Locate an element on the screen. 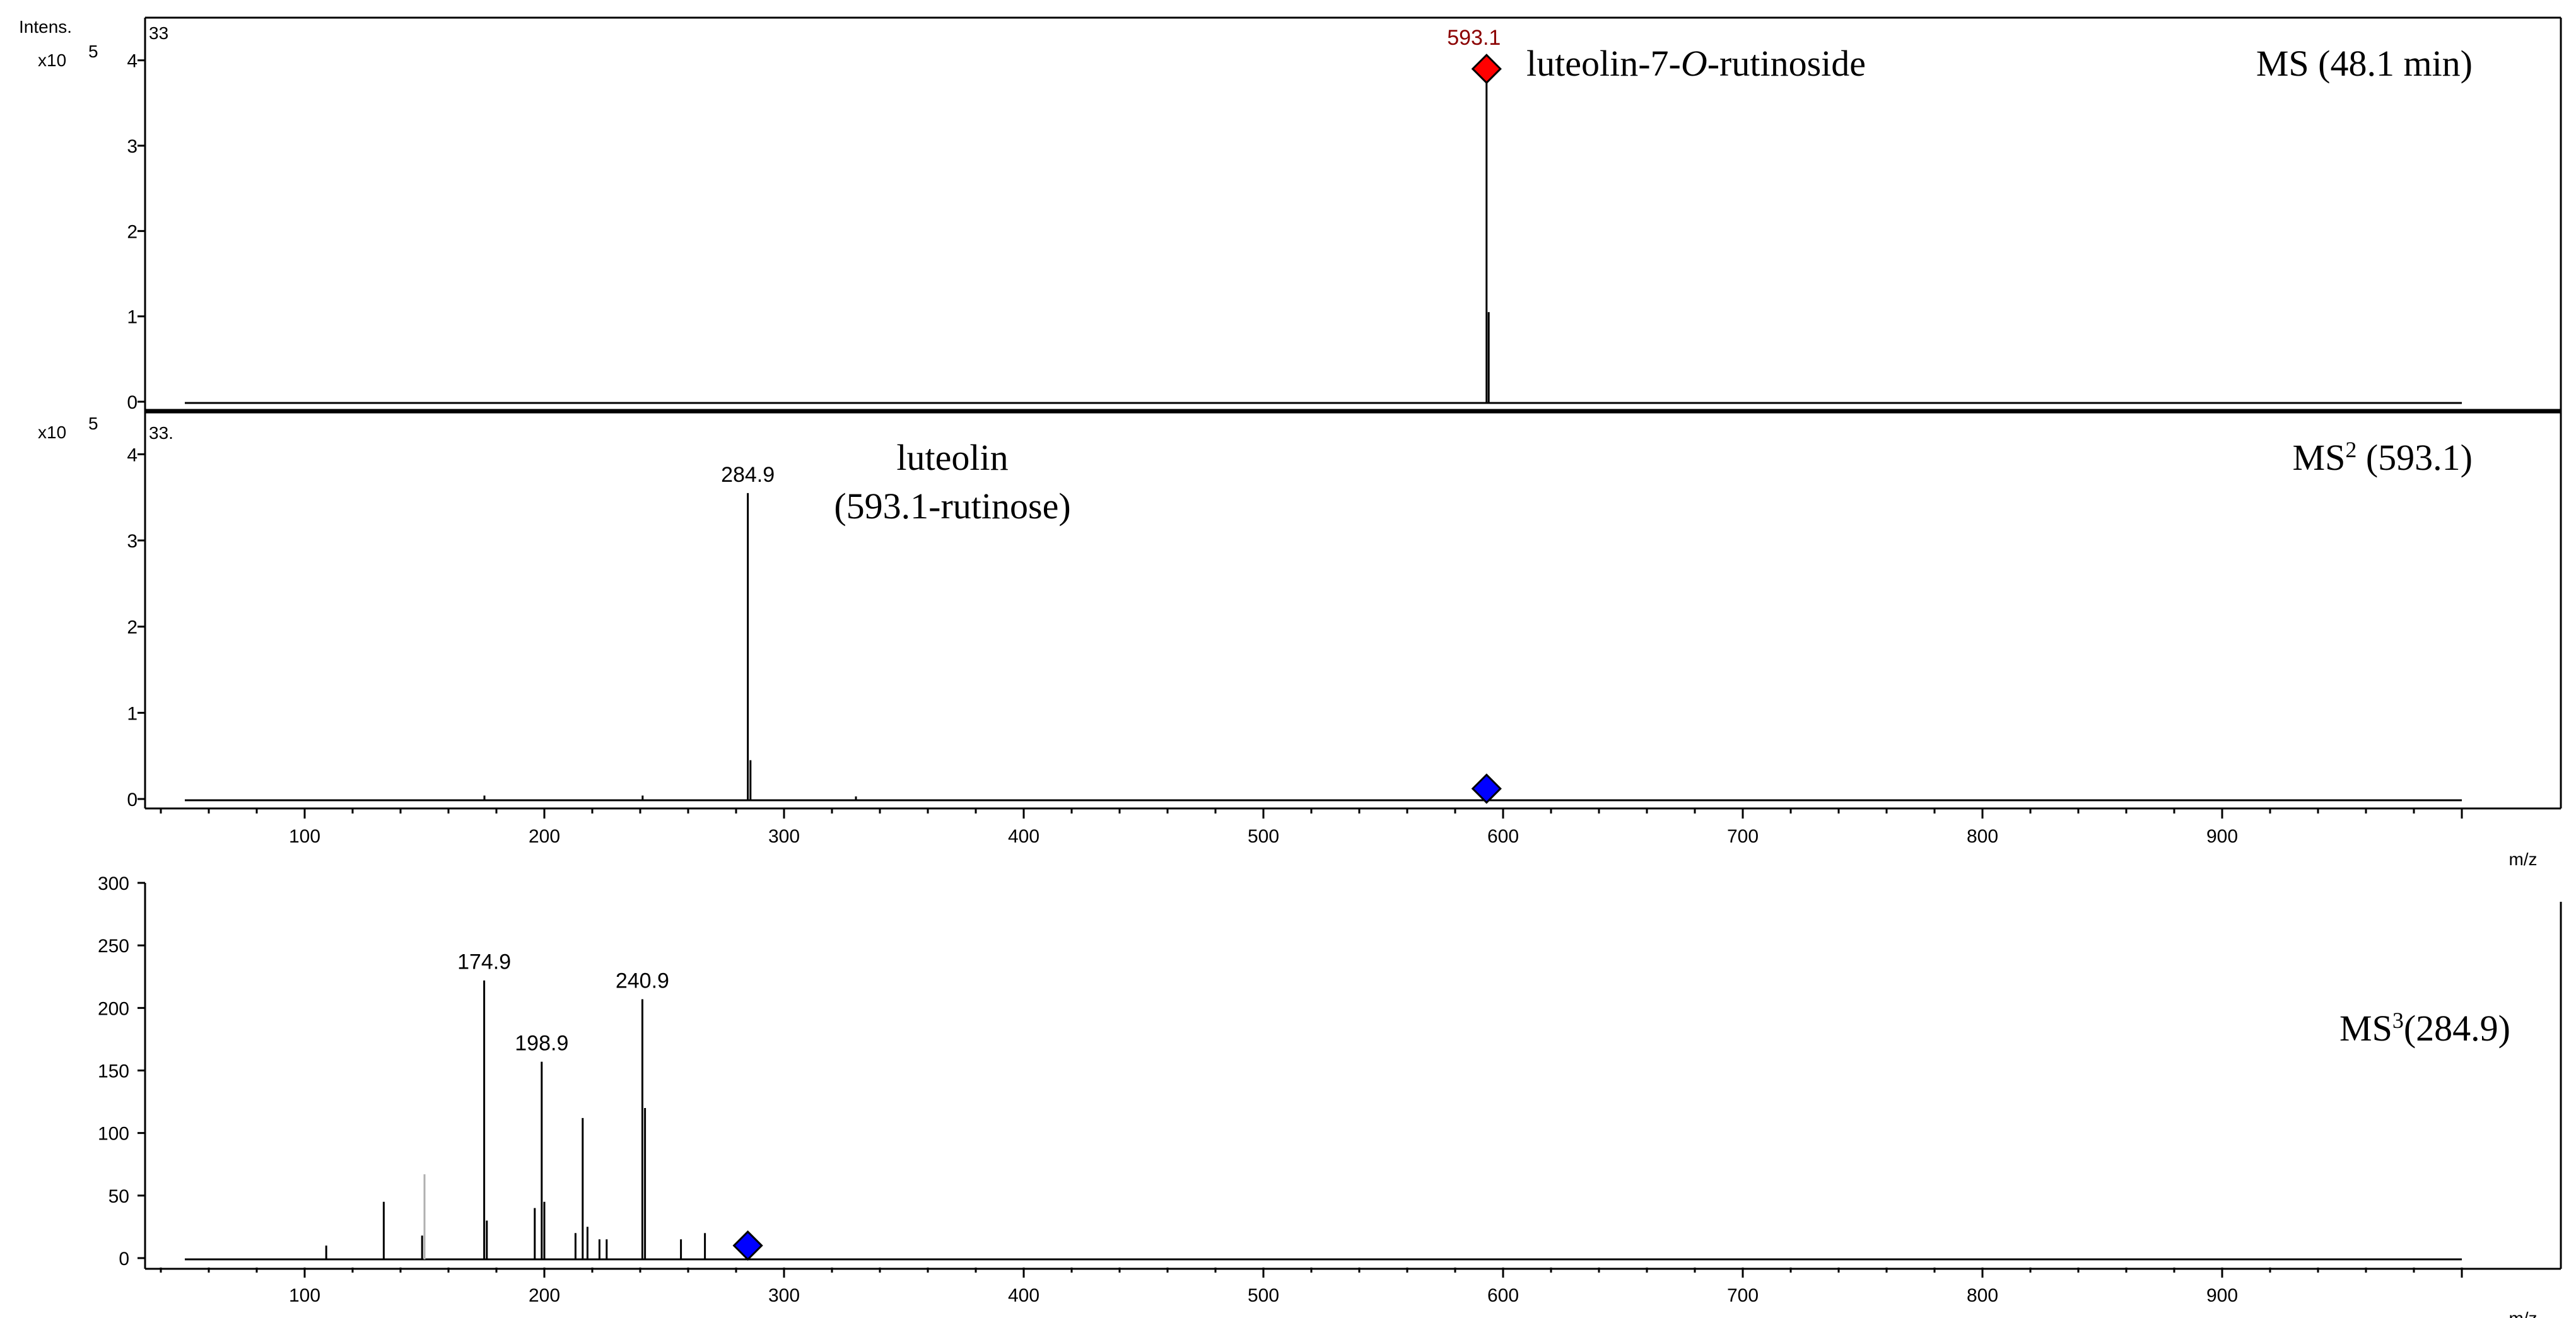 Image resolution: width=2576 pixels, height=1318 pixels. scan-number-label: 33. is located at coordinates (161, 433).